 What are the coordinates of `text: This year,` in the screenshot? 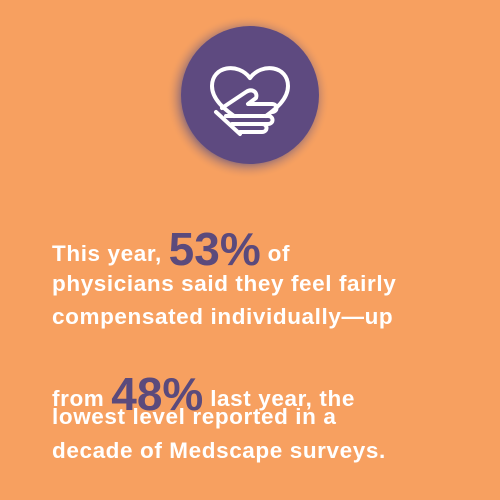 It's located at (107, 253).